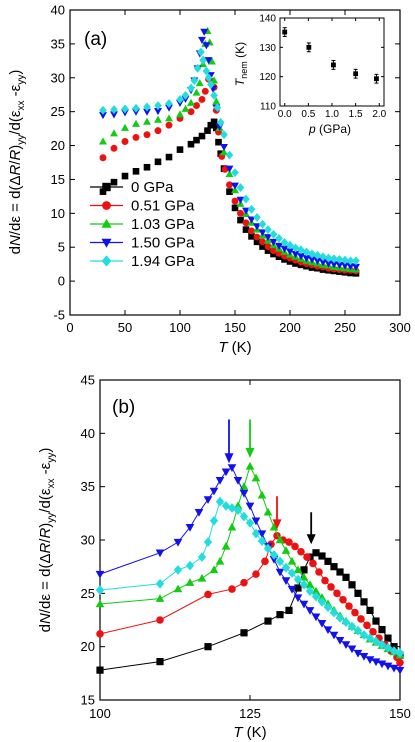 Image resolution: width=415 pixels, height=742 pixels. What do you see at coordinates (61, 247) in the screenshot?
I see `panel-a-ytick-label: 5` at bounding box center [61, 247].